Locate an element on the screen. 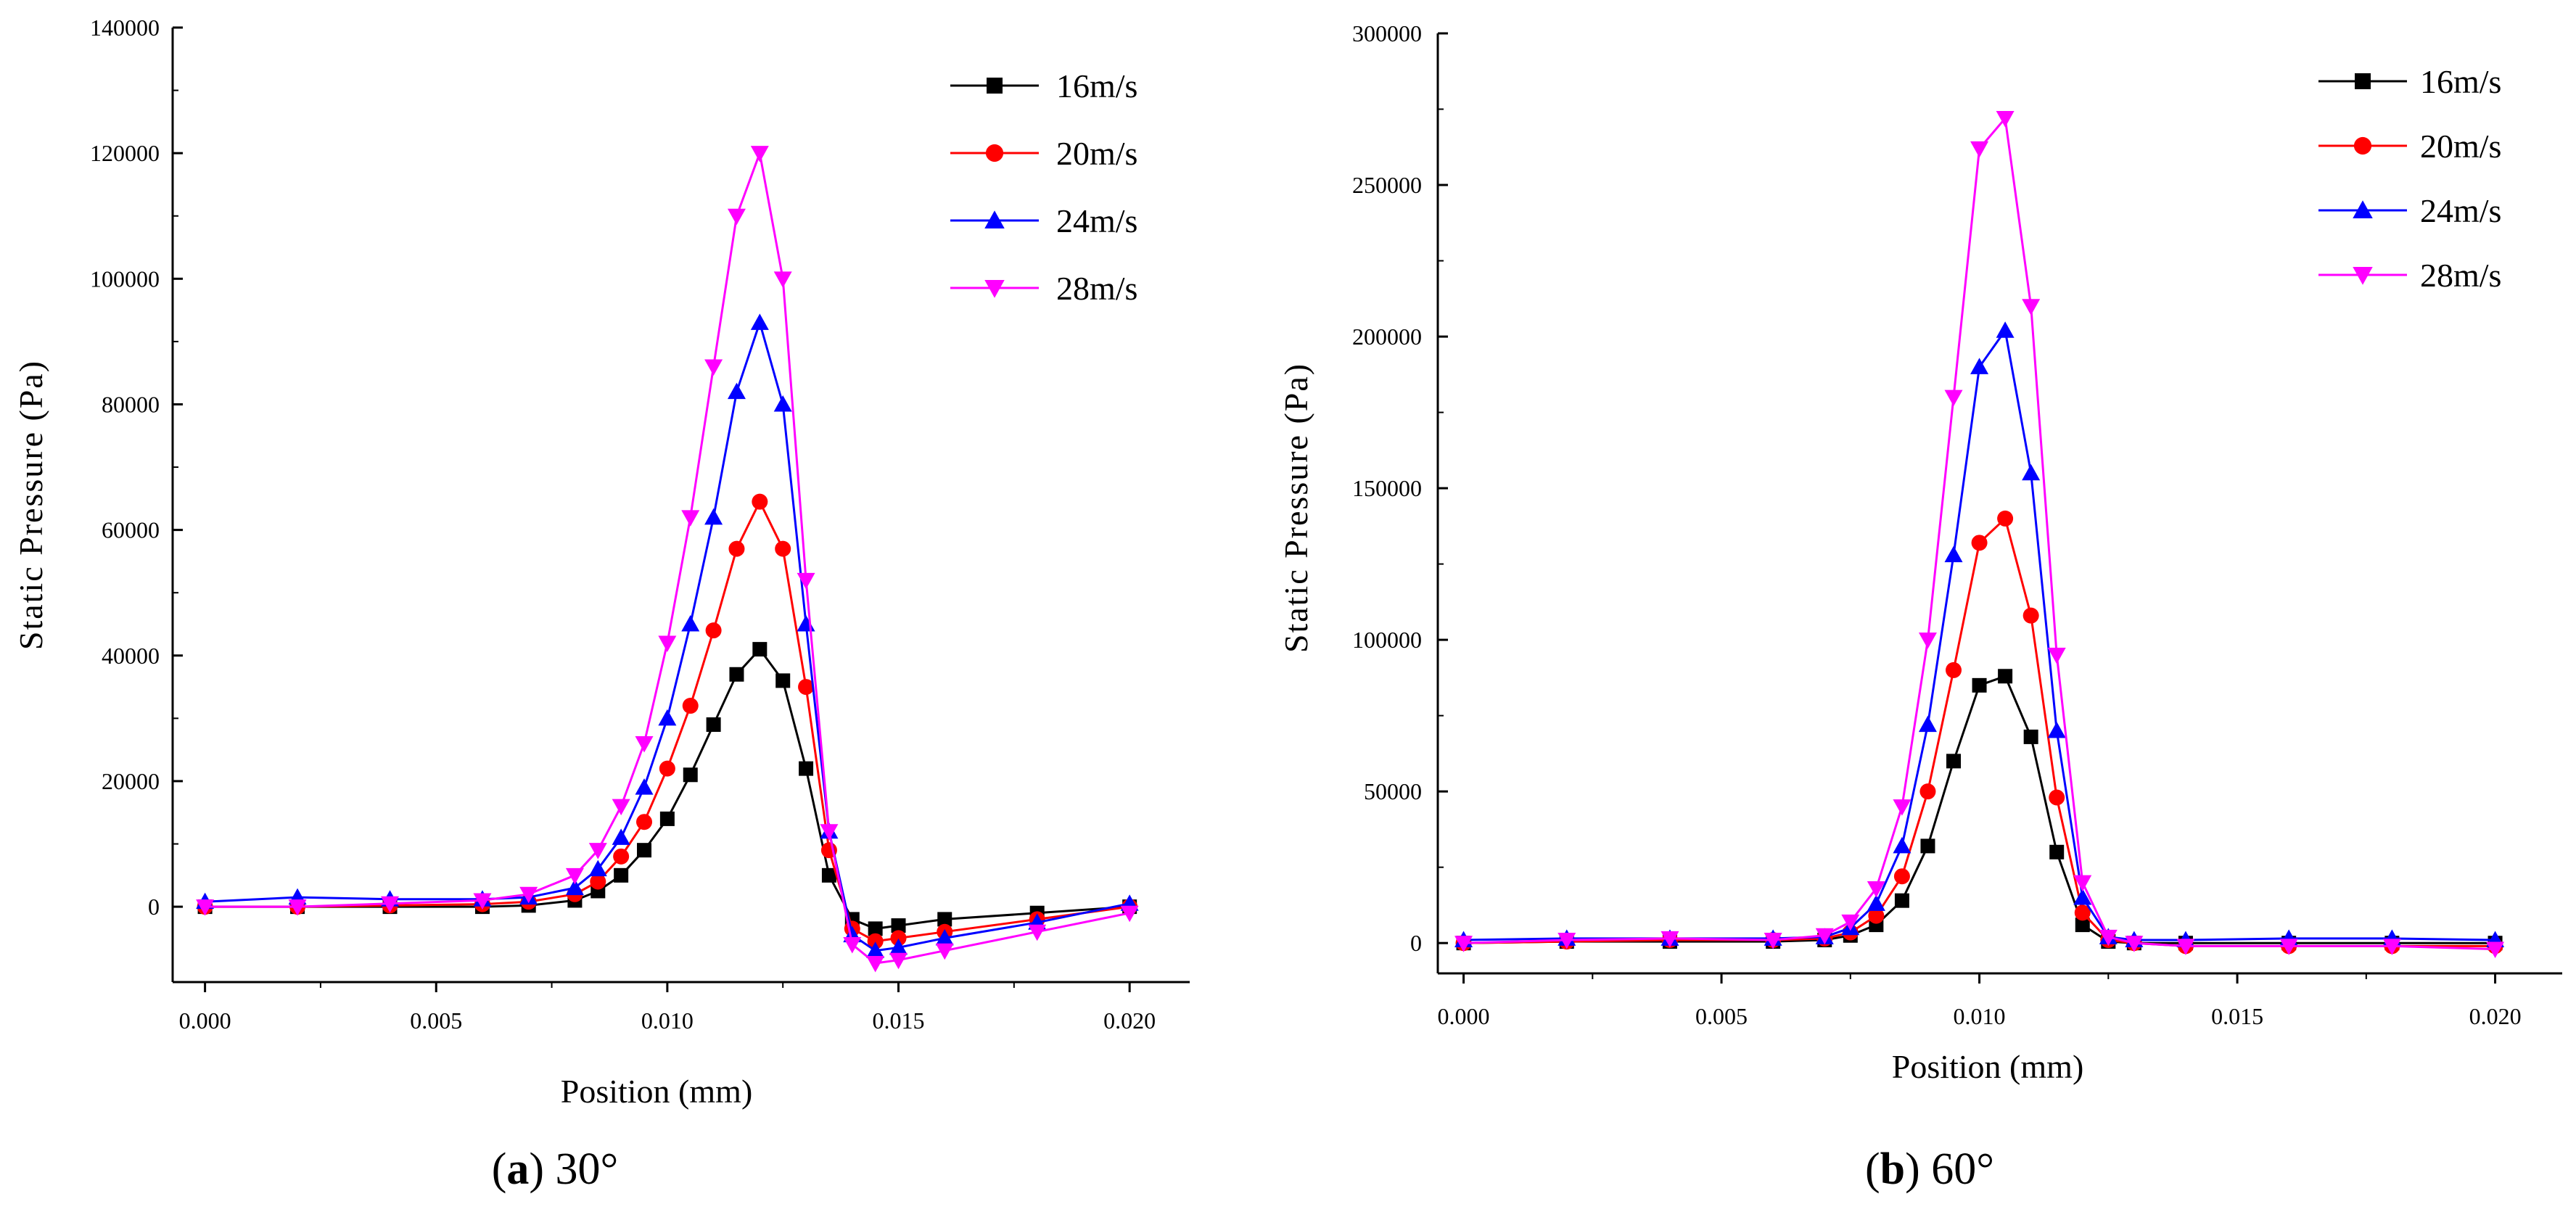  caption-angle: 30° is located at coordinates (587, 1169).